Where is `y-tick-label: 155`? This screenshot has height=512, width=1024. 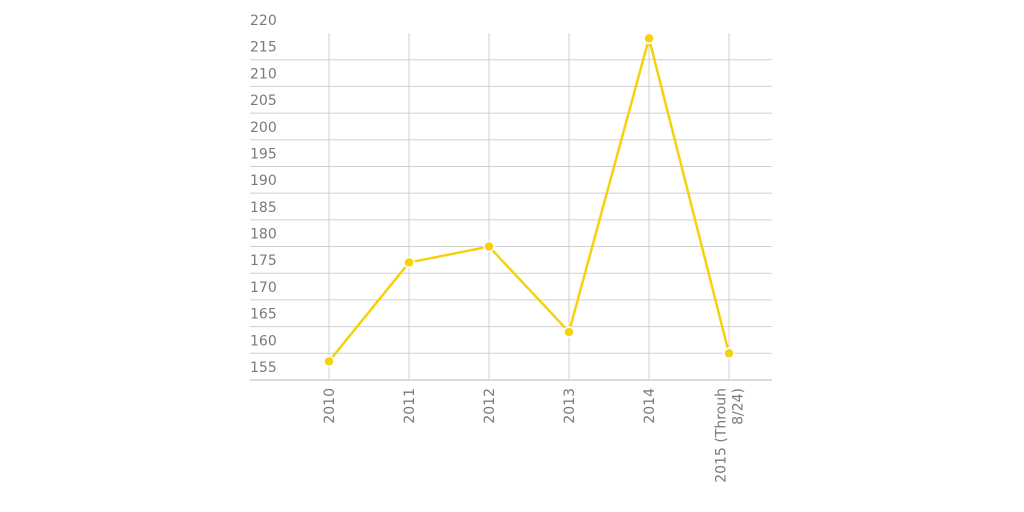
y-tick-label: 155 is located at coordinates (263, 368).